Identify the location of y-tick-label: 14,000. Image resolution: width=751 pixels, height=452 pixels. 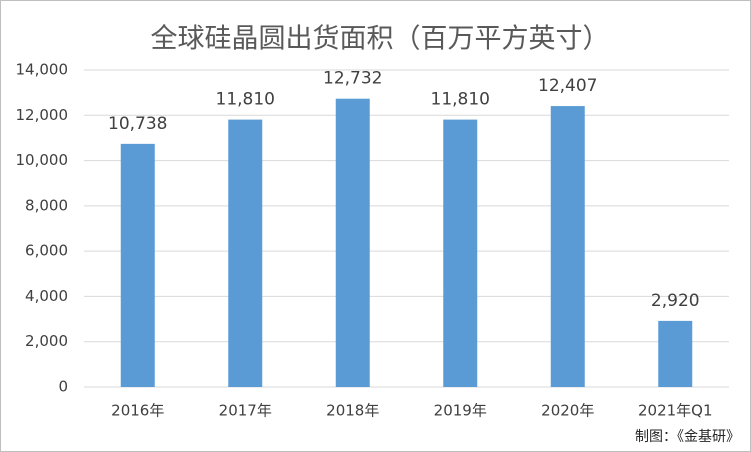
(42, 70).